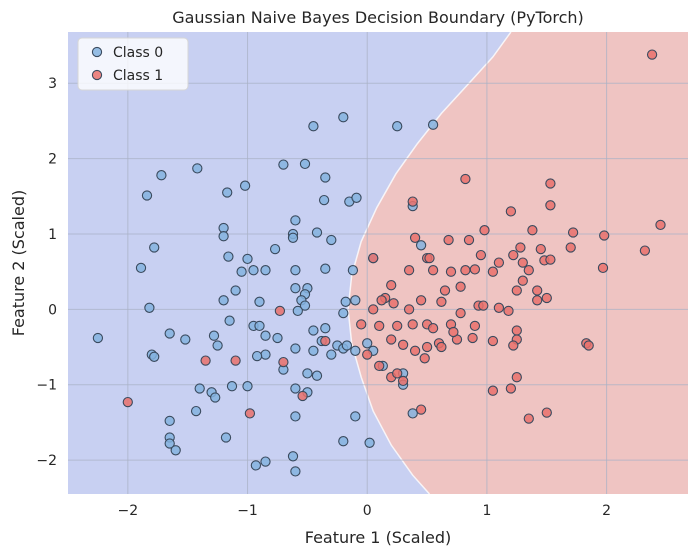  Describe the element at coordinates (486, 511) in the screenshot. I see `x-tick-label: 1` at that location.